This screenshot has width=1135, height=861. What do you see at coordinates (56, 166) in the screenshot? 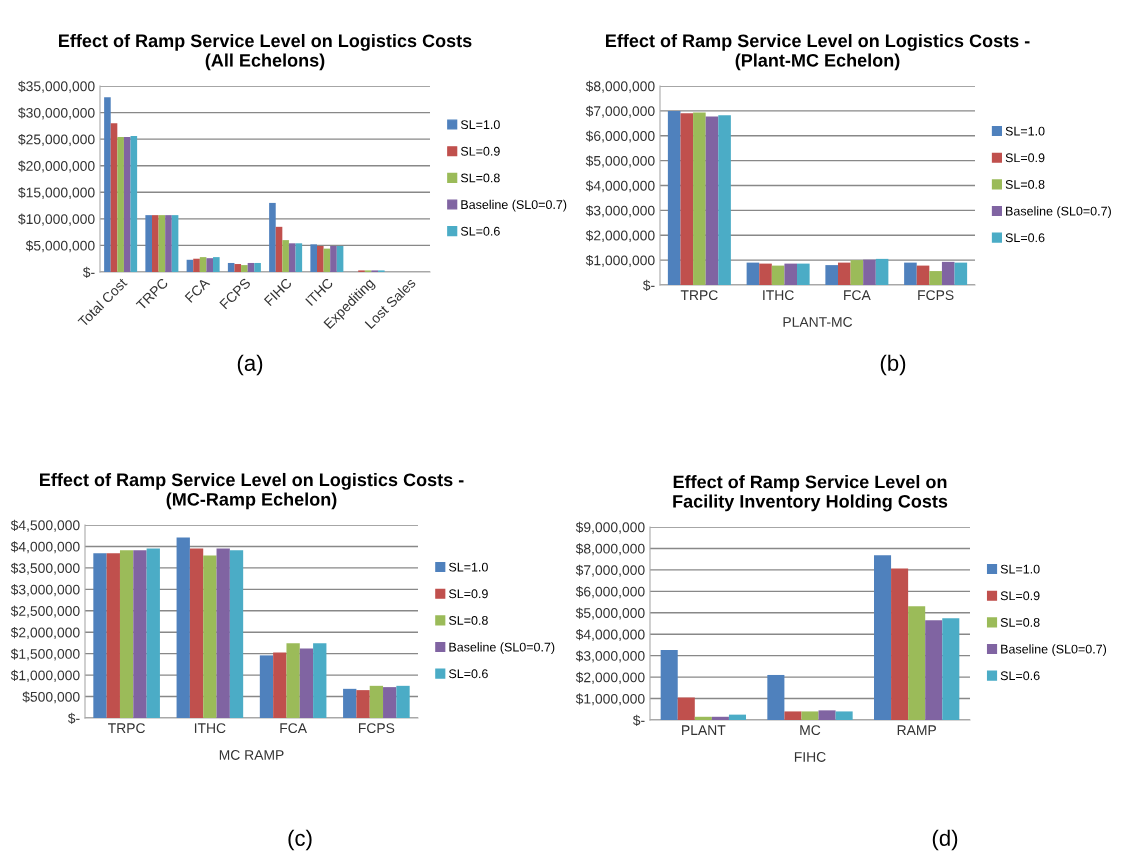
I see `y-tick-label: $20,000,000` at bounding box center [56, 166].